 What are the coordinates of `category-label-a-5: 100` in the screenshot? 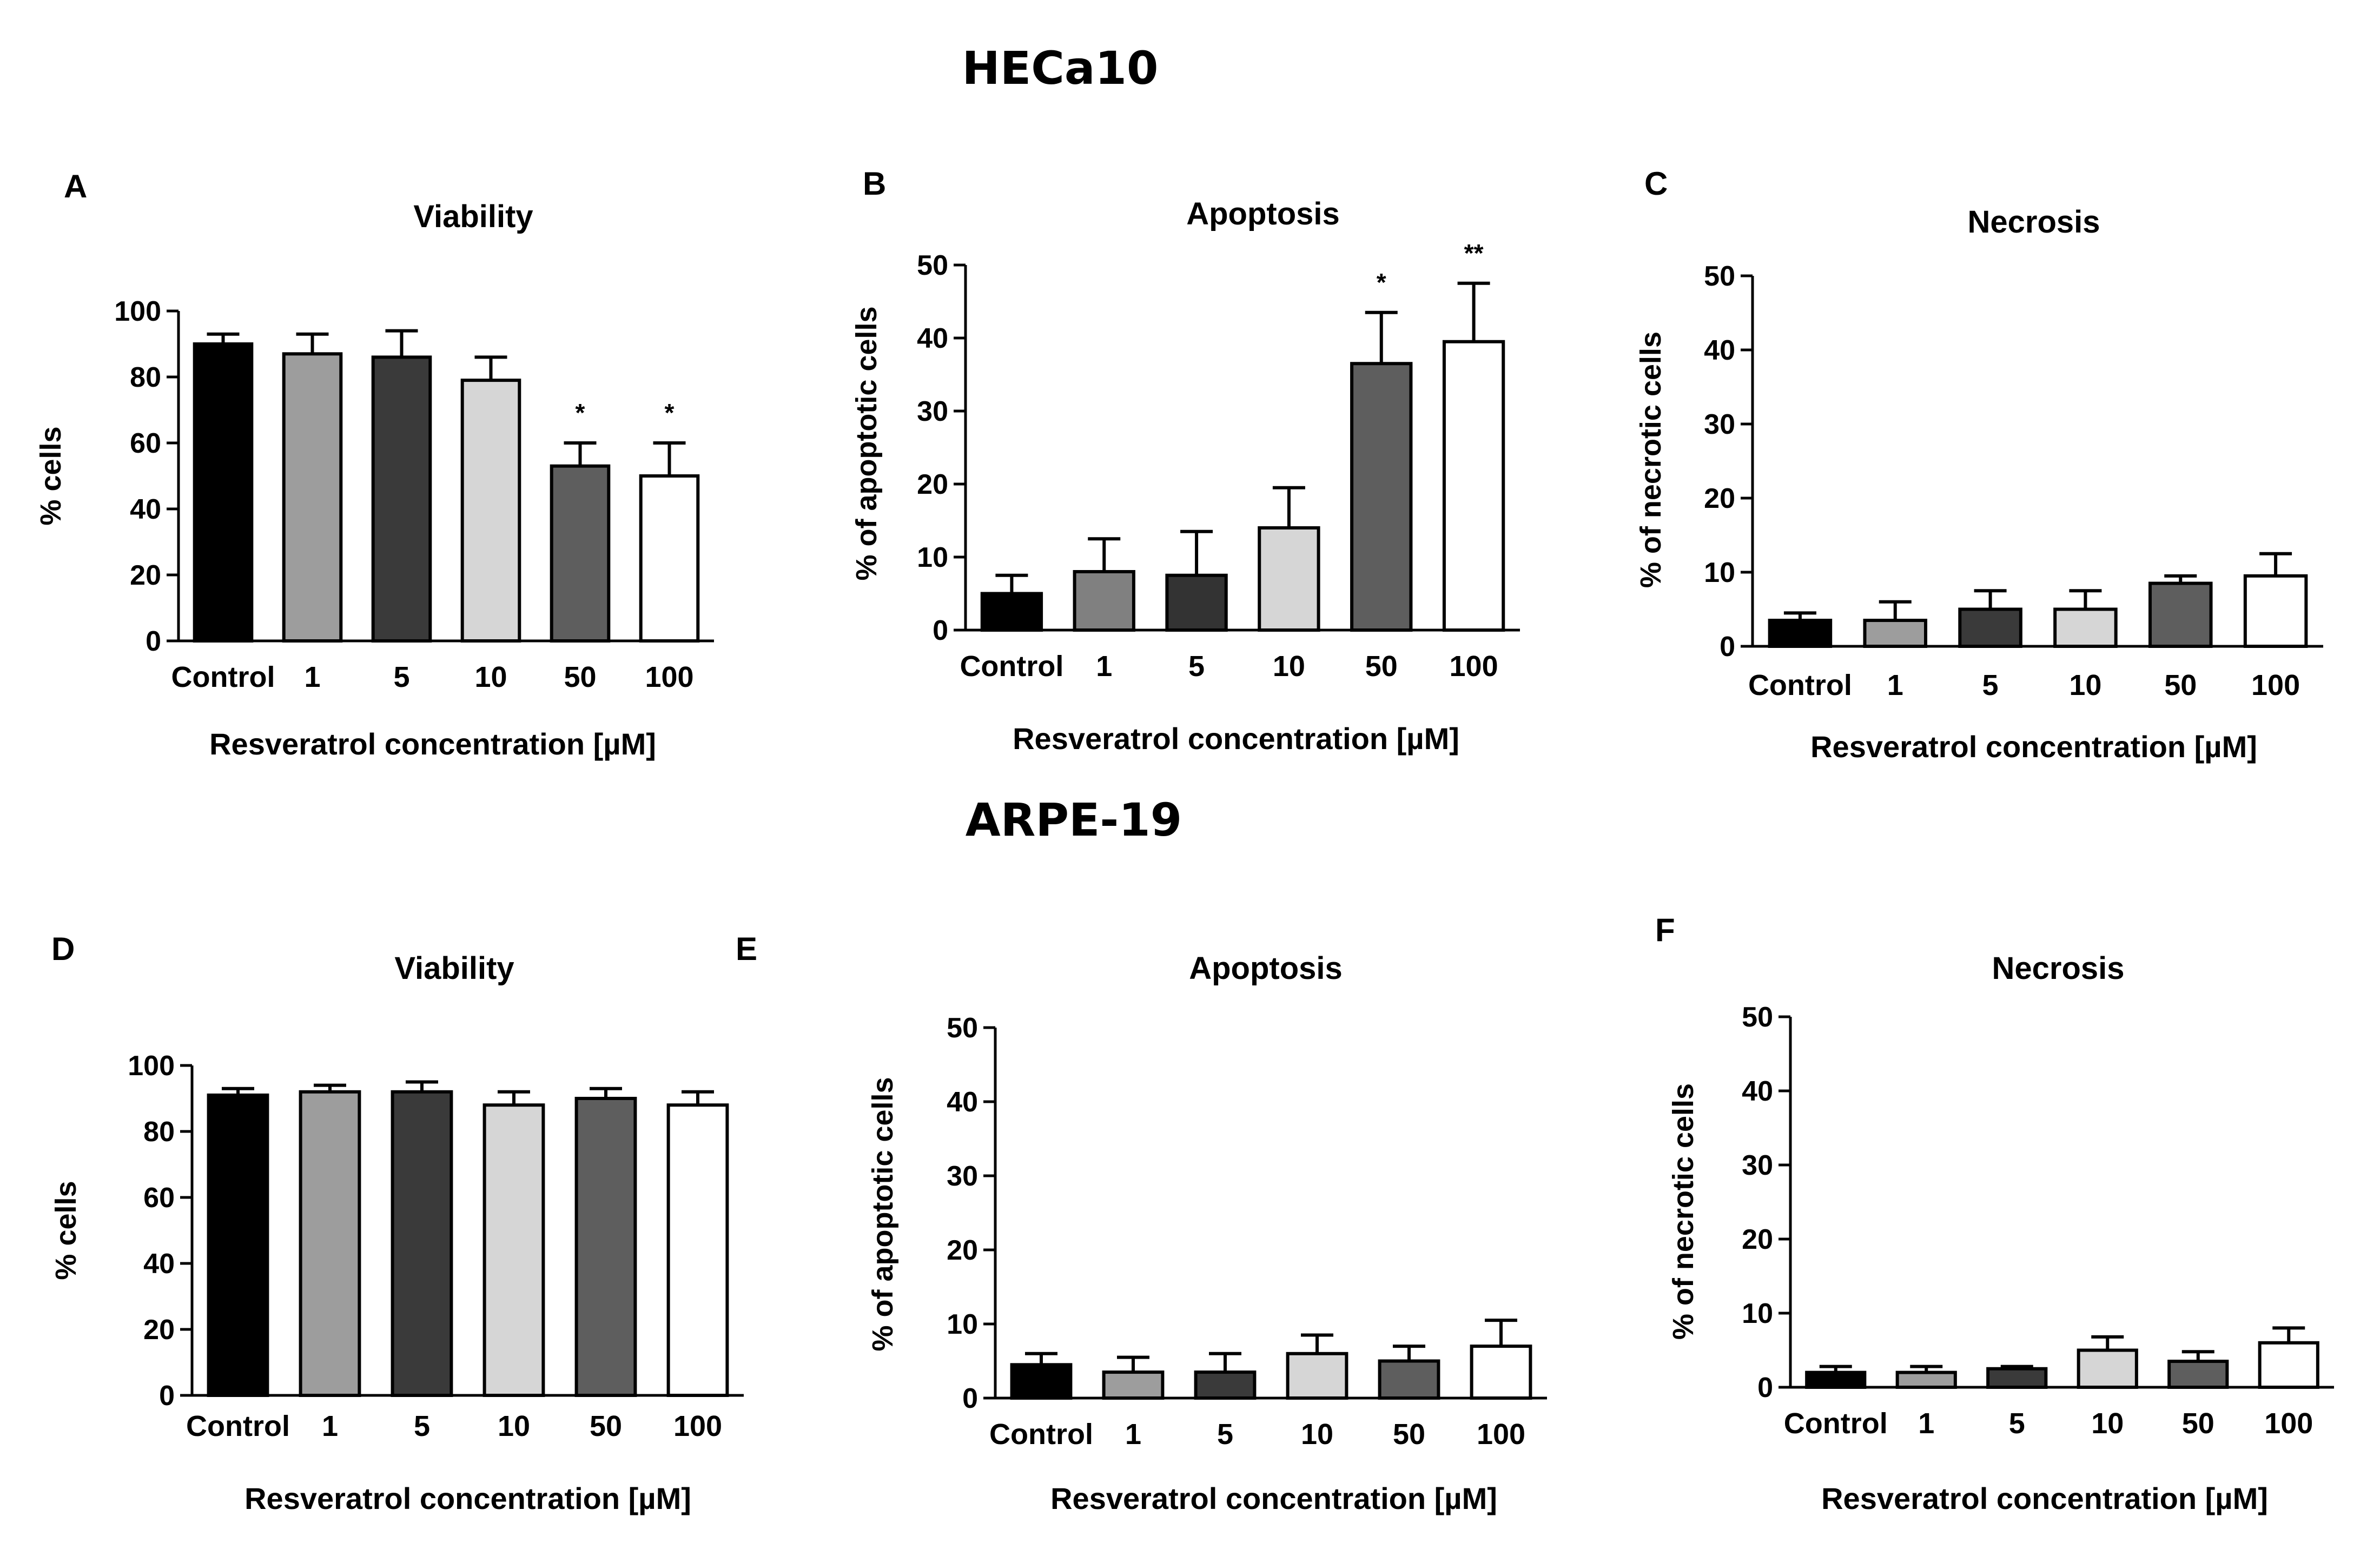 It's located at (669, 677).